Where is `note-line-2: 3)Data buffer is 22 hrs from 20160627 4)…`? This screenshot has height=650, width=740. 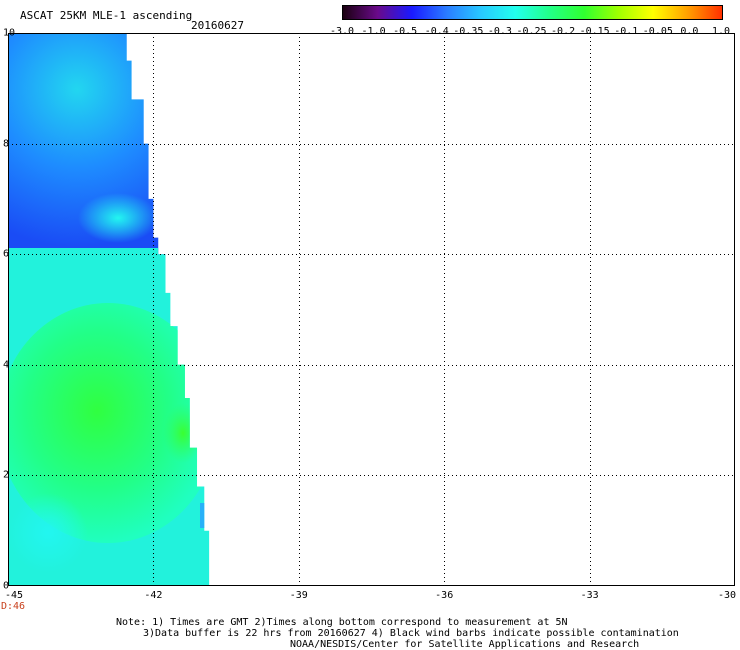
note-line-2: 3)Data buffer is 22 hrs from 20160627 4)… is located at coordinates (411, 633).